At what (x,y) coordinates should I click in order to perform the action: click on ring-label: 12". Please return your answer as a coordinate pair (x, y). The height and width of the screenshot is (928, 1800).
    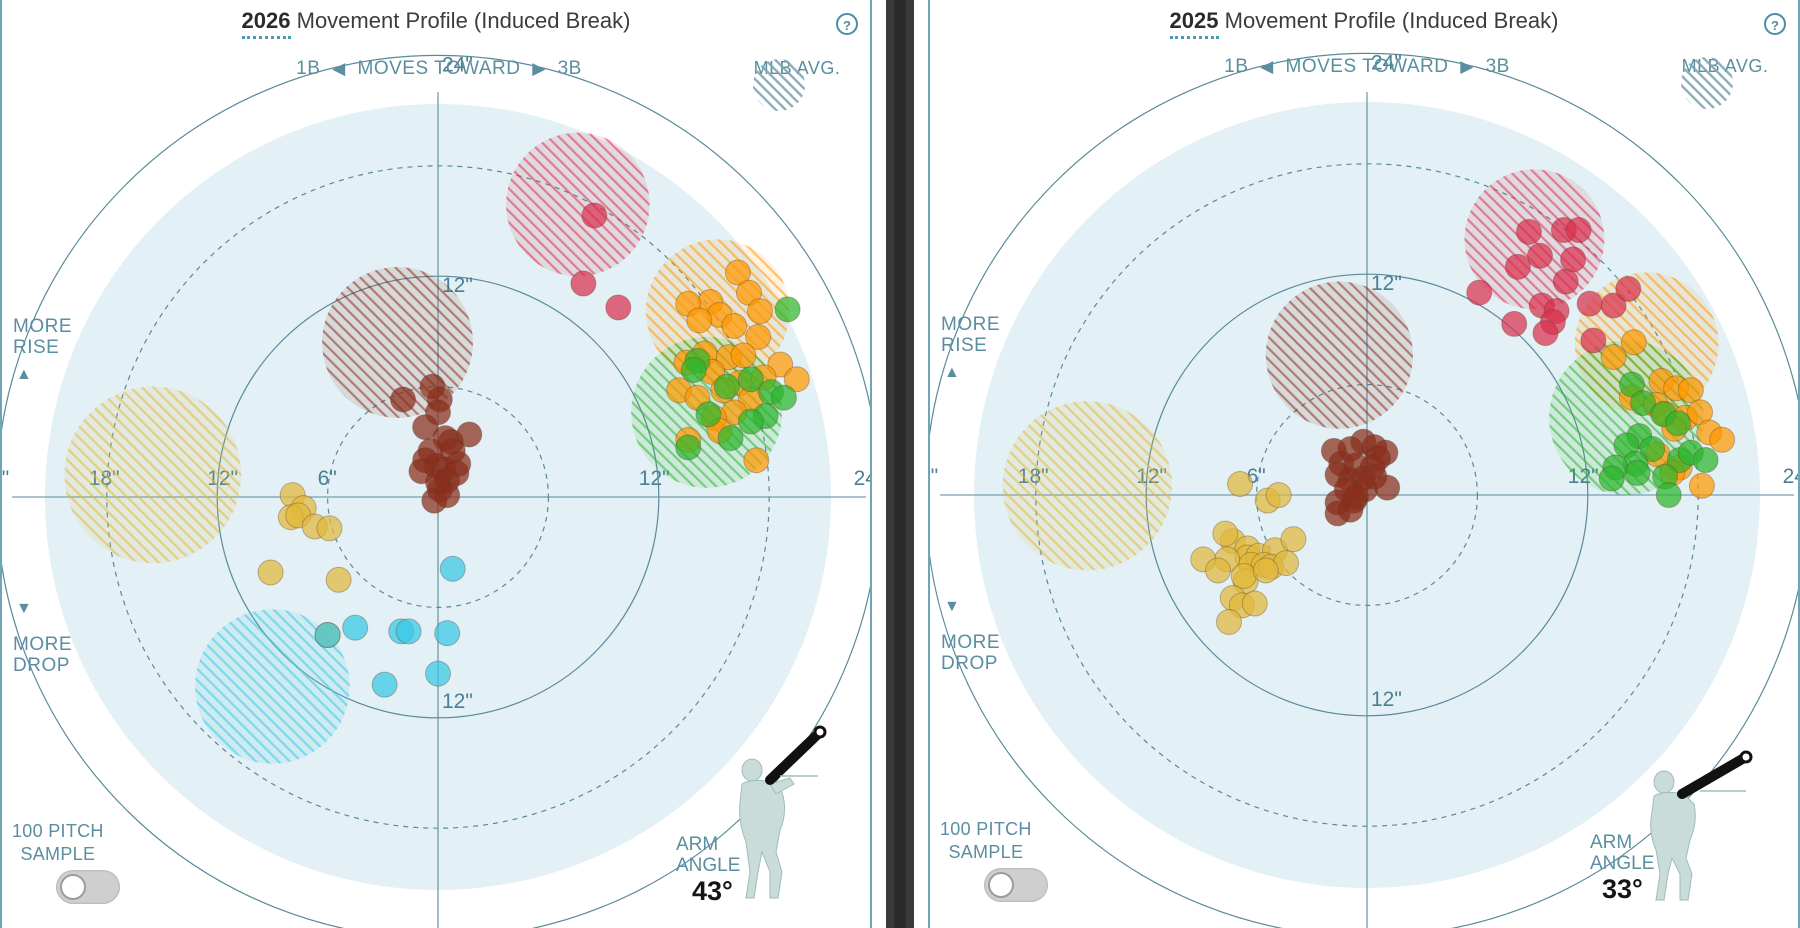
    Looking at the image, I should click on (457, 701).